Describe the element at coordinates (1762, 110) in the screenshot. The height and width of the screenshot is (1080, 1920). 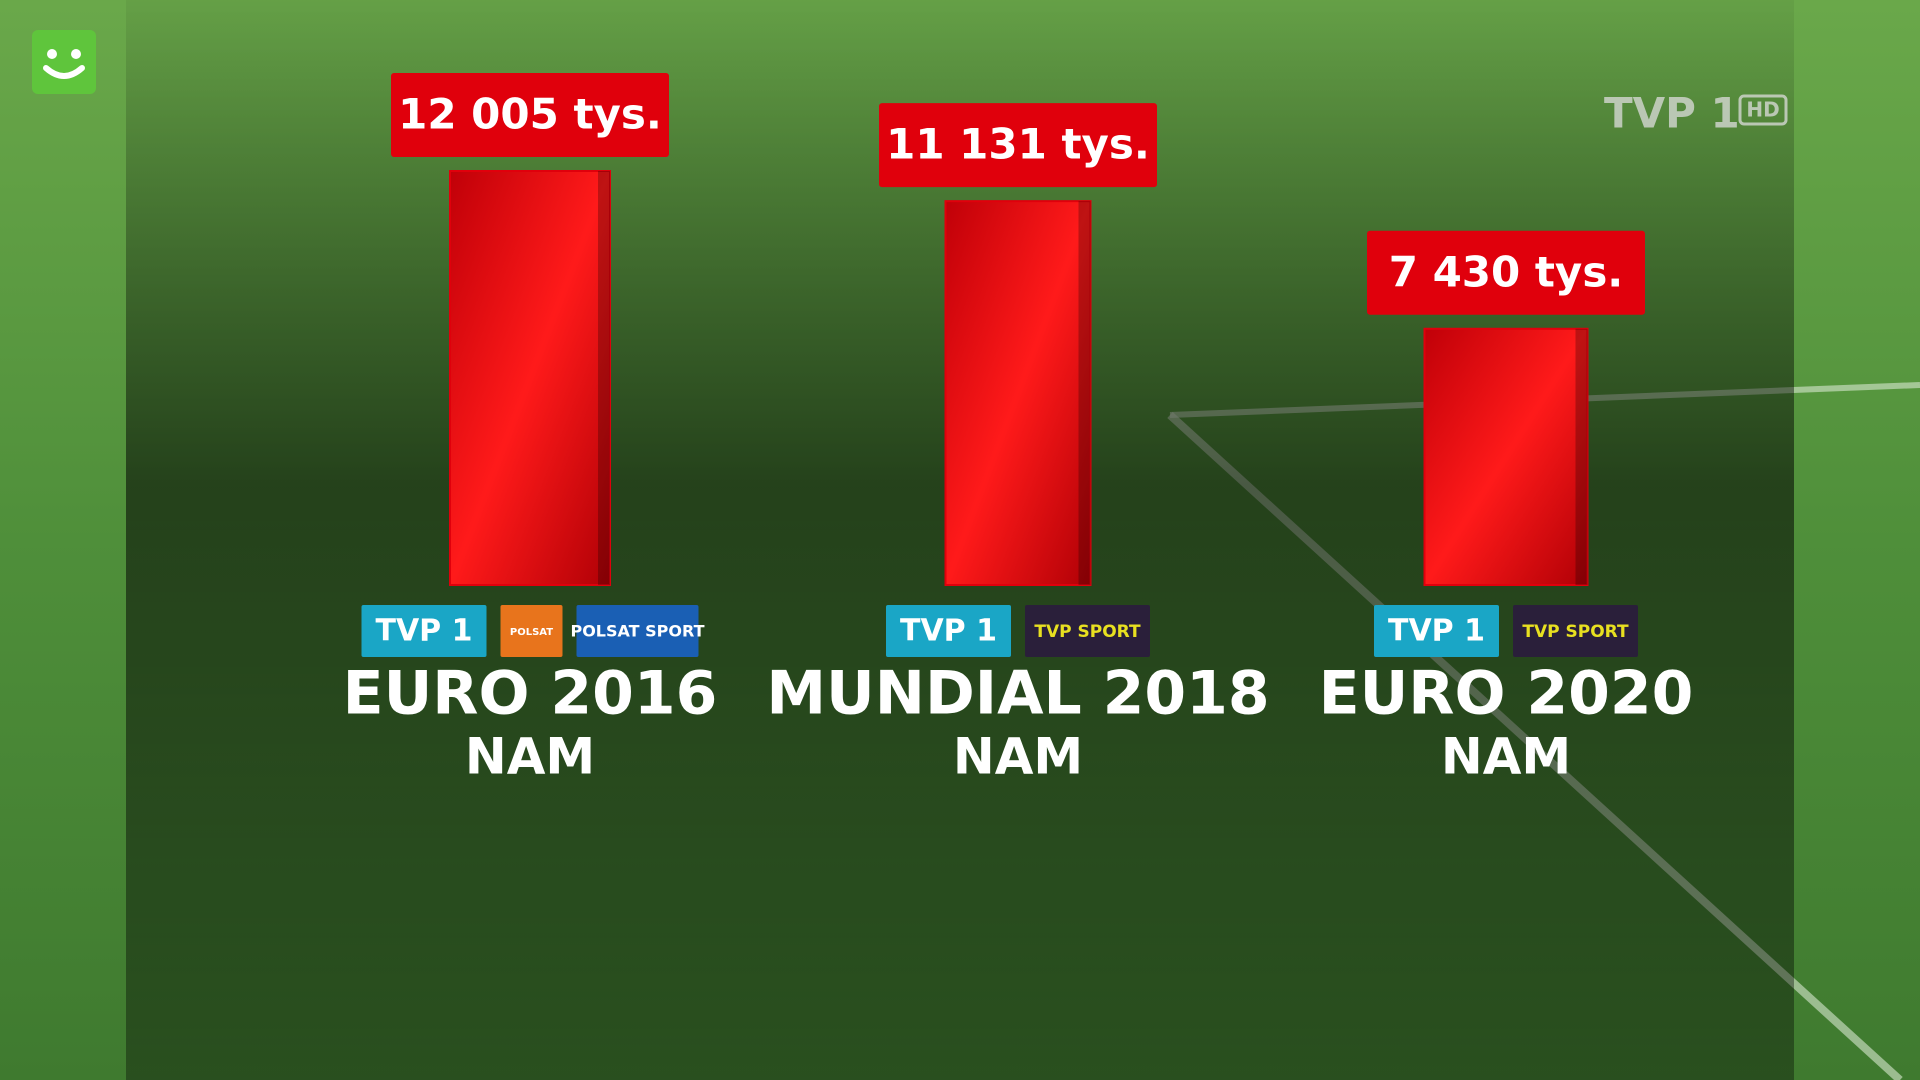
I see `channel-badge: HD` at that location.